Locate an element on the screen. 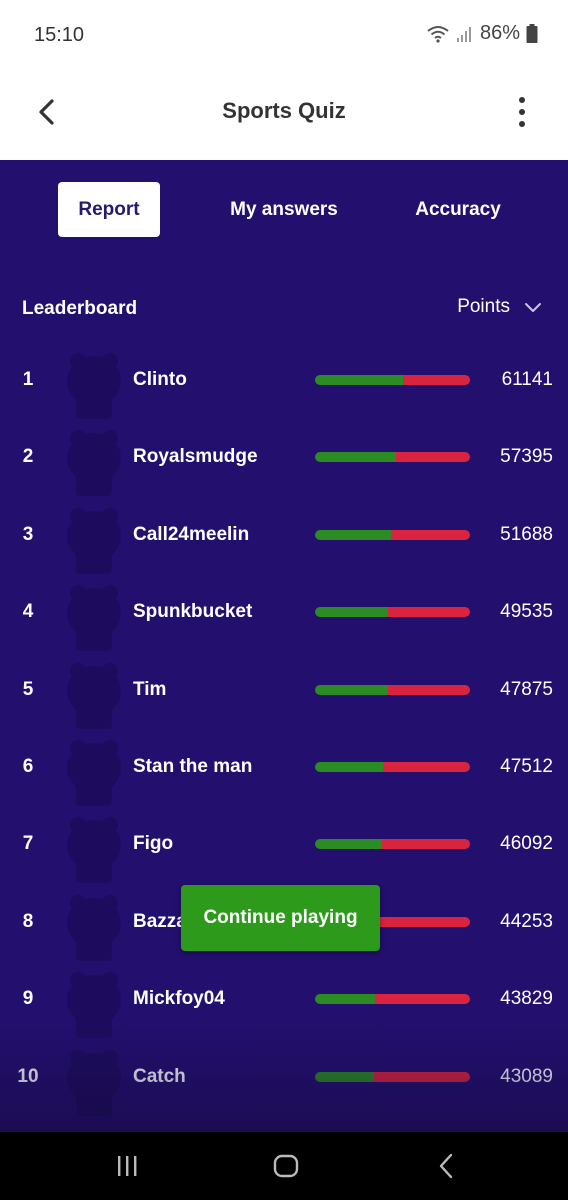 This screenshot has height=1200, width=568. leaderboard-row: 9 Mickfoy04 43829 is located at coordinates (284, 1000).